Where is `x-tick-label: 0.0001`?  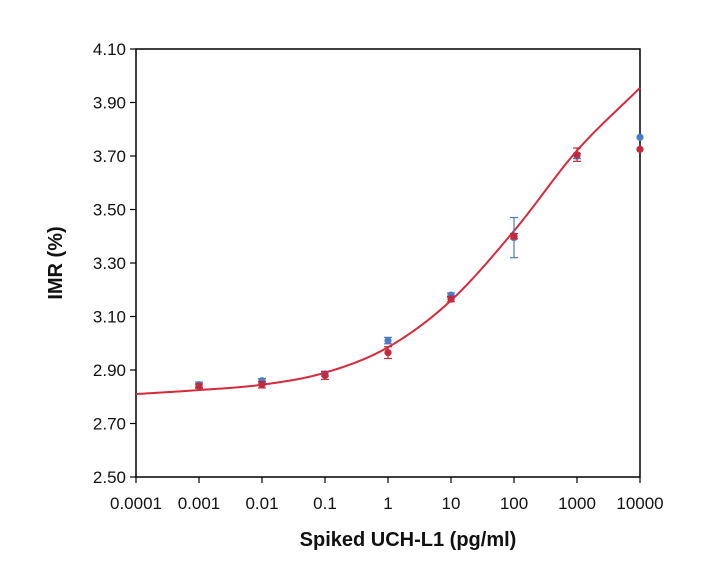
x-tick-label: 0.0001 is located at coordinates (136, 503).